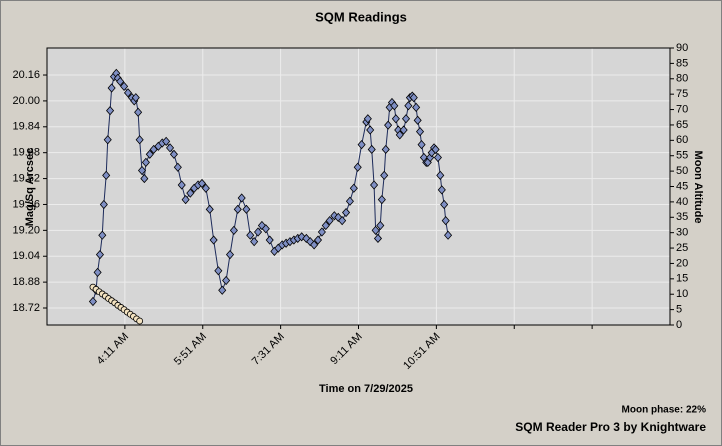 The image size is (722, 446). I want to click on y2-tick-label: 70, so click(682, 109).